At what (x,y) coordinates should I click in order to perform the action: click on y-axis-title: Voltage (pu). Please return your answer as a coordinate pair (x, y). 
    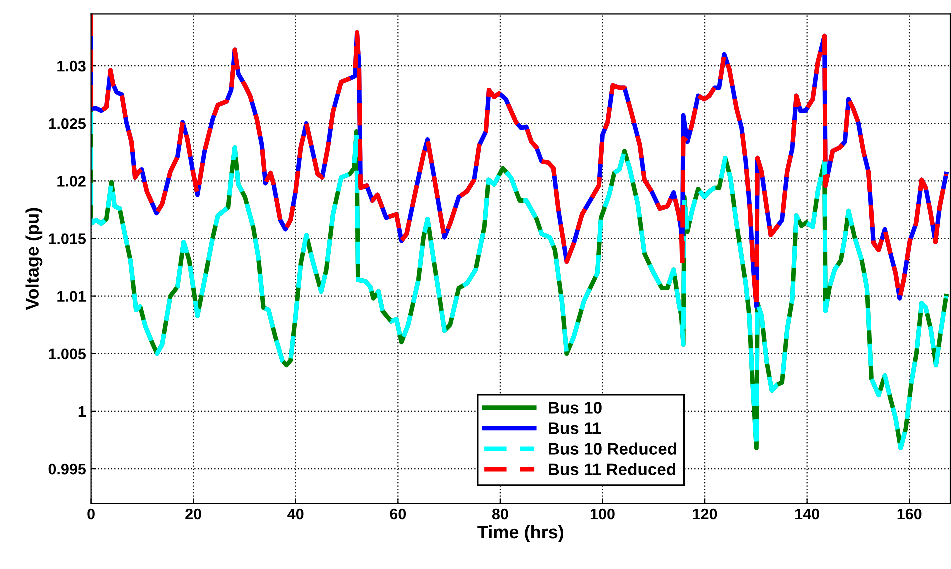
    Looking at the image, I should click on (34, 259).